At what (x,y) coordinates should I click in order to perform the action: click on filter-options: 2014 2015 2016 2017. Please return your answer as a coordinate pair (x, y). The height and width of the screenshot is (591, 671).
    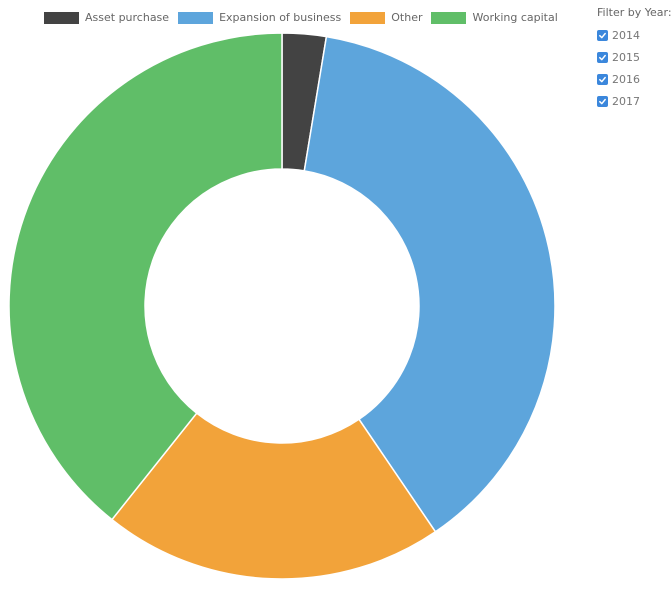
    Looking at the image, I should click on (634, 68).